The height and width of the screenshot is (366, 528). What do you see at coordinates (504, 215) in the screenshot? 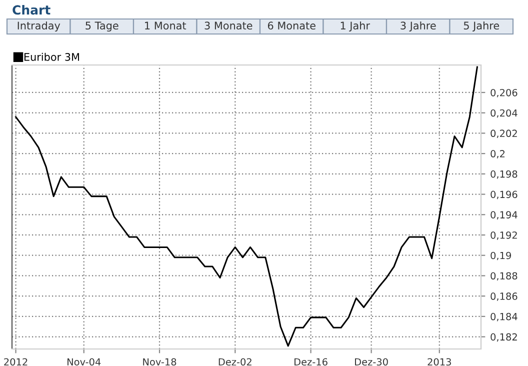
I see `y-tick-label: 0,194` at bounding box center [504, 215].